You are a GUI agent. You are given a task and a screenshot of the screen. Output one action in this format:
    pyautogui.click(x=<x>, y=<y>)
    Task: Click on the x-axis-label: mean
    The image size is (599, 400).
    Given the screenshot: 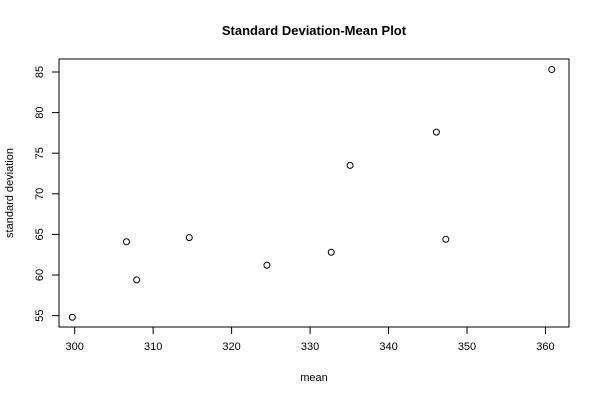 What is the action you would take?
    pyautogui.click(x=314, y=378)
    